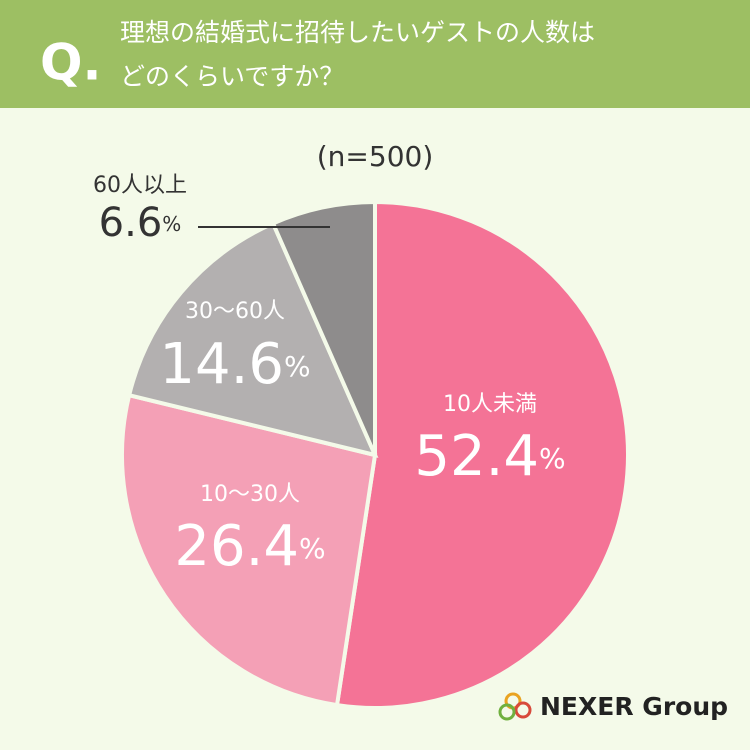 Image resolution: width=750 pixels, height=750 pixels. I want to click on question-mark: Q., so click(71, 63).